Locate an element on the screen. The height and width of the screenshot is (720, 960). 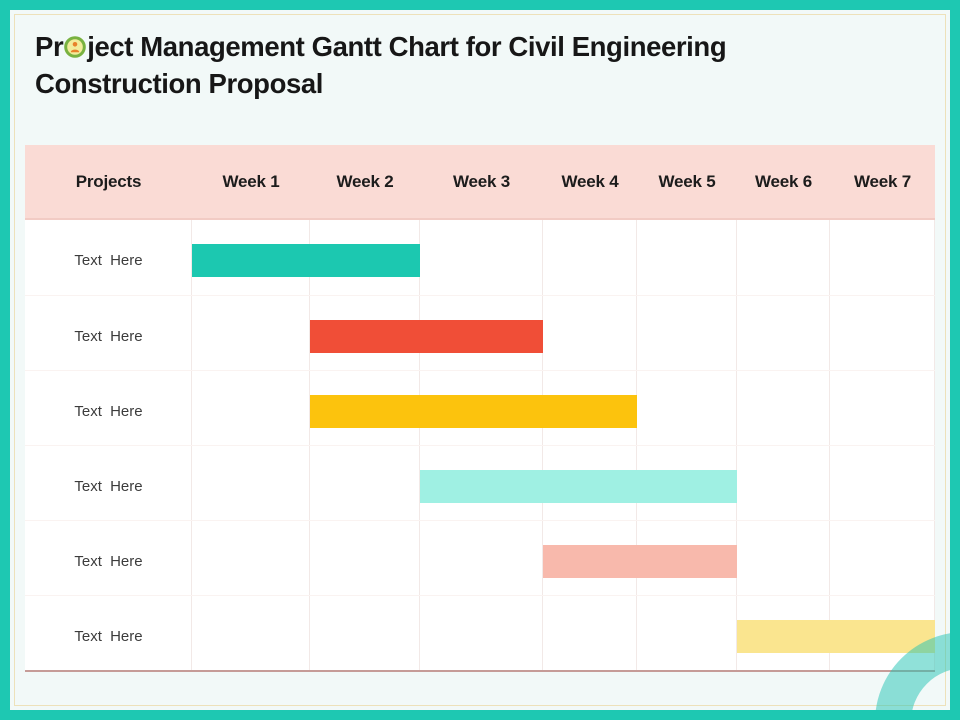
header-cell-week-2: Week 2 is located at coordinates (365, 181).